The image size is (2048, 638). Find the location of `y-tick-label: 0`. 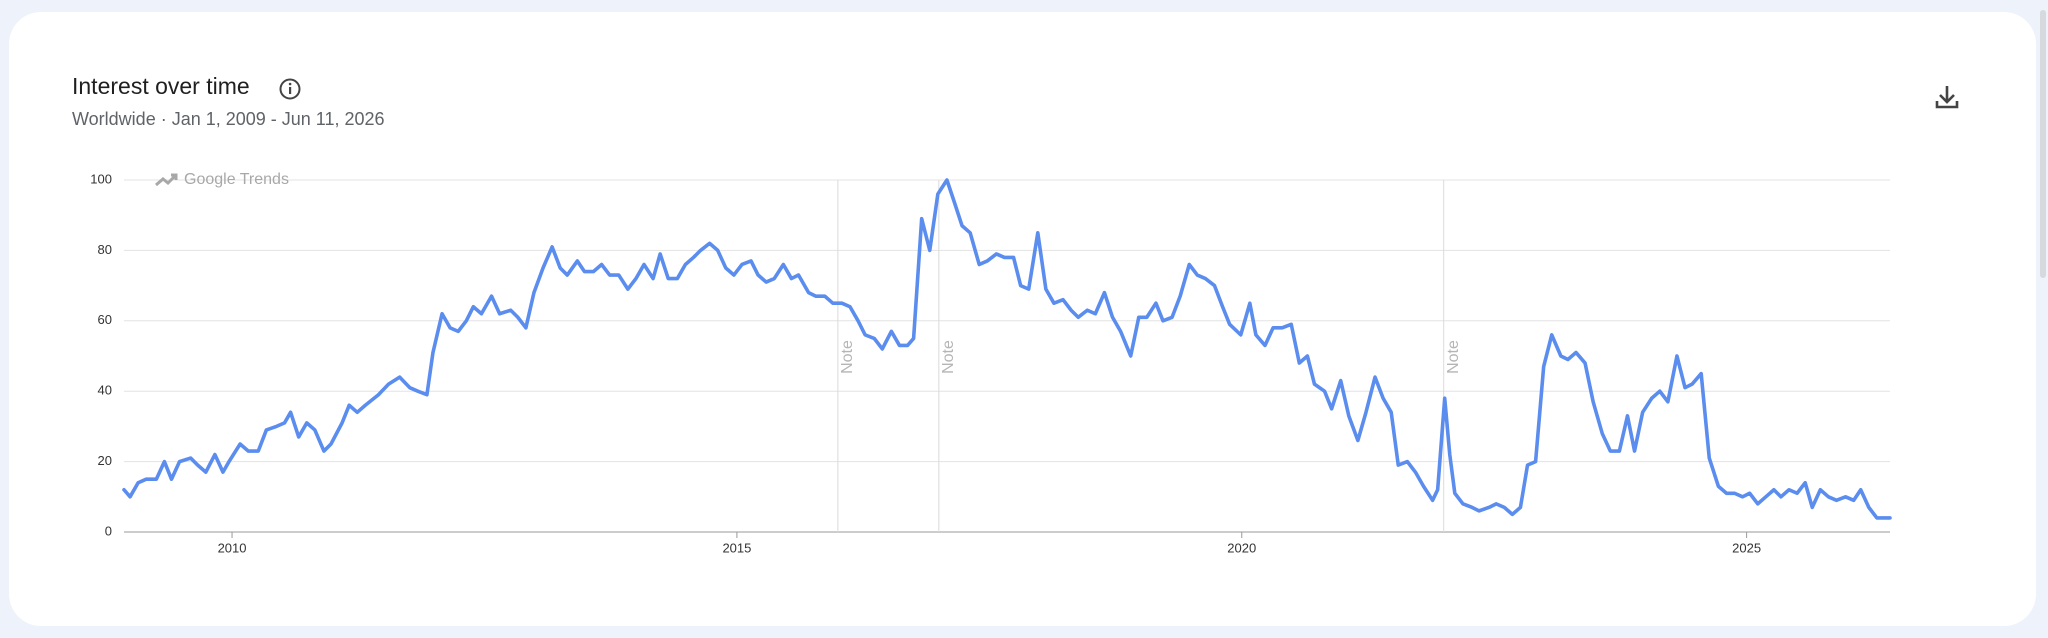

y-tick-label: 0 is located at coordinates (108, 530).